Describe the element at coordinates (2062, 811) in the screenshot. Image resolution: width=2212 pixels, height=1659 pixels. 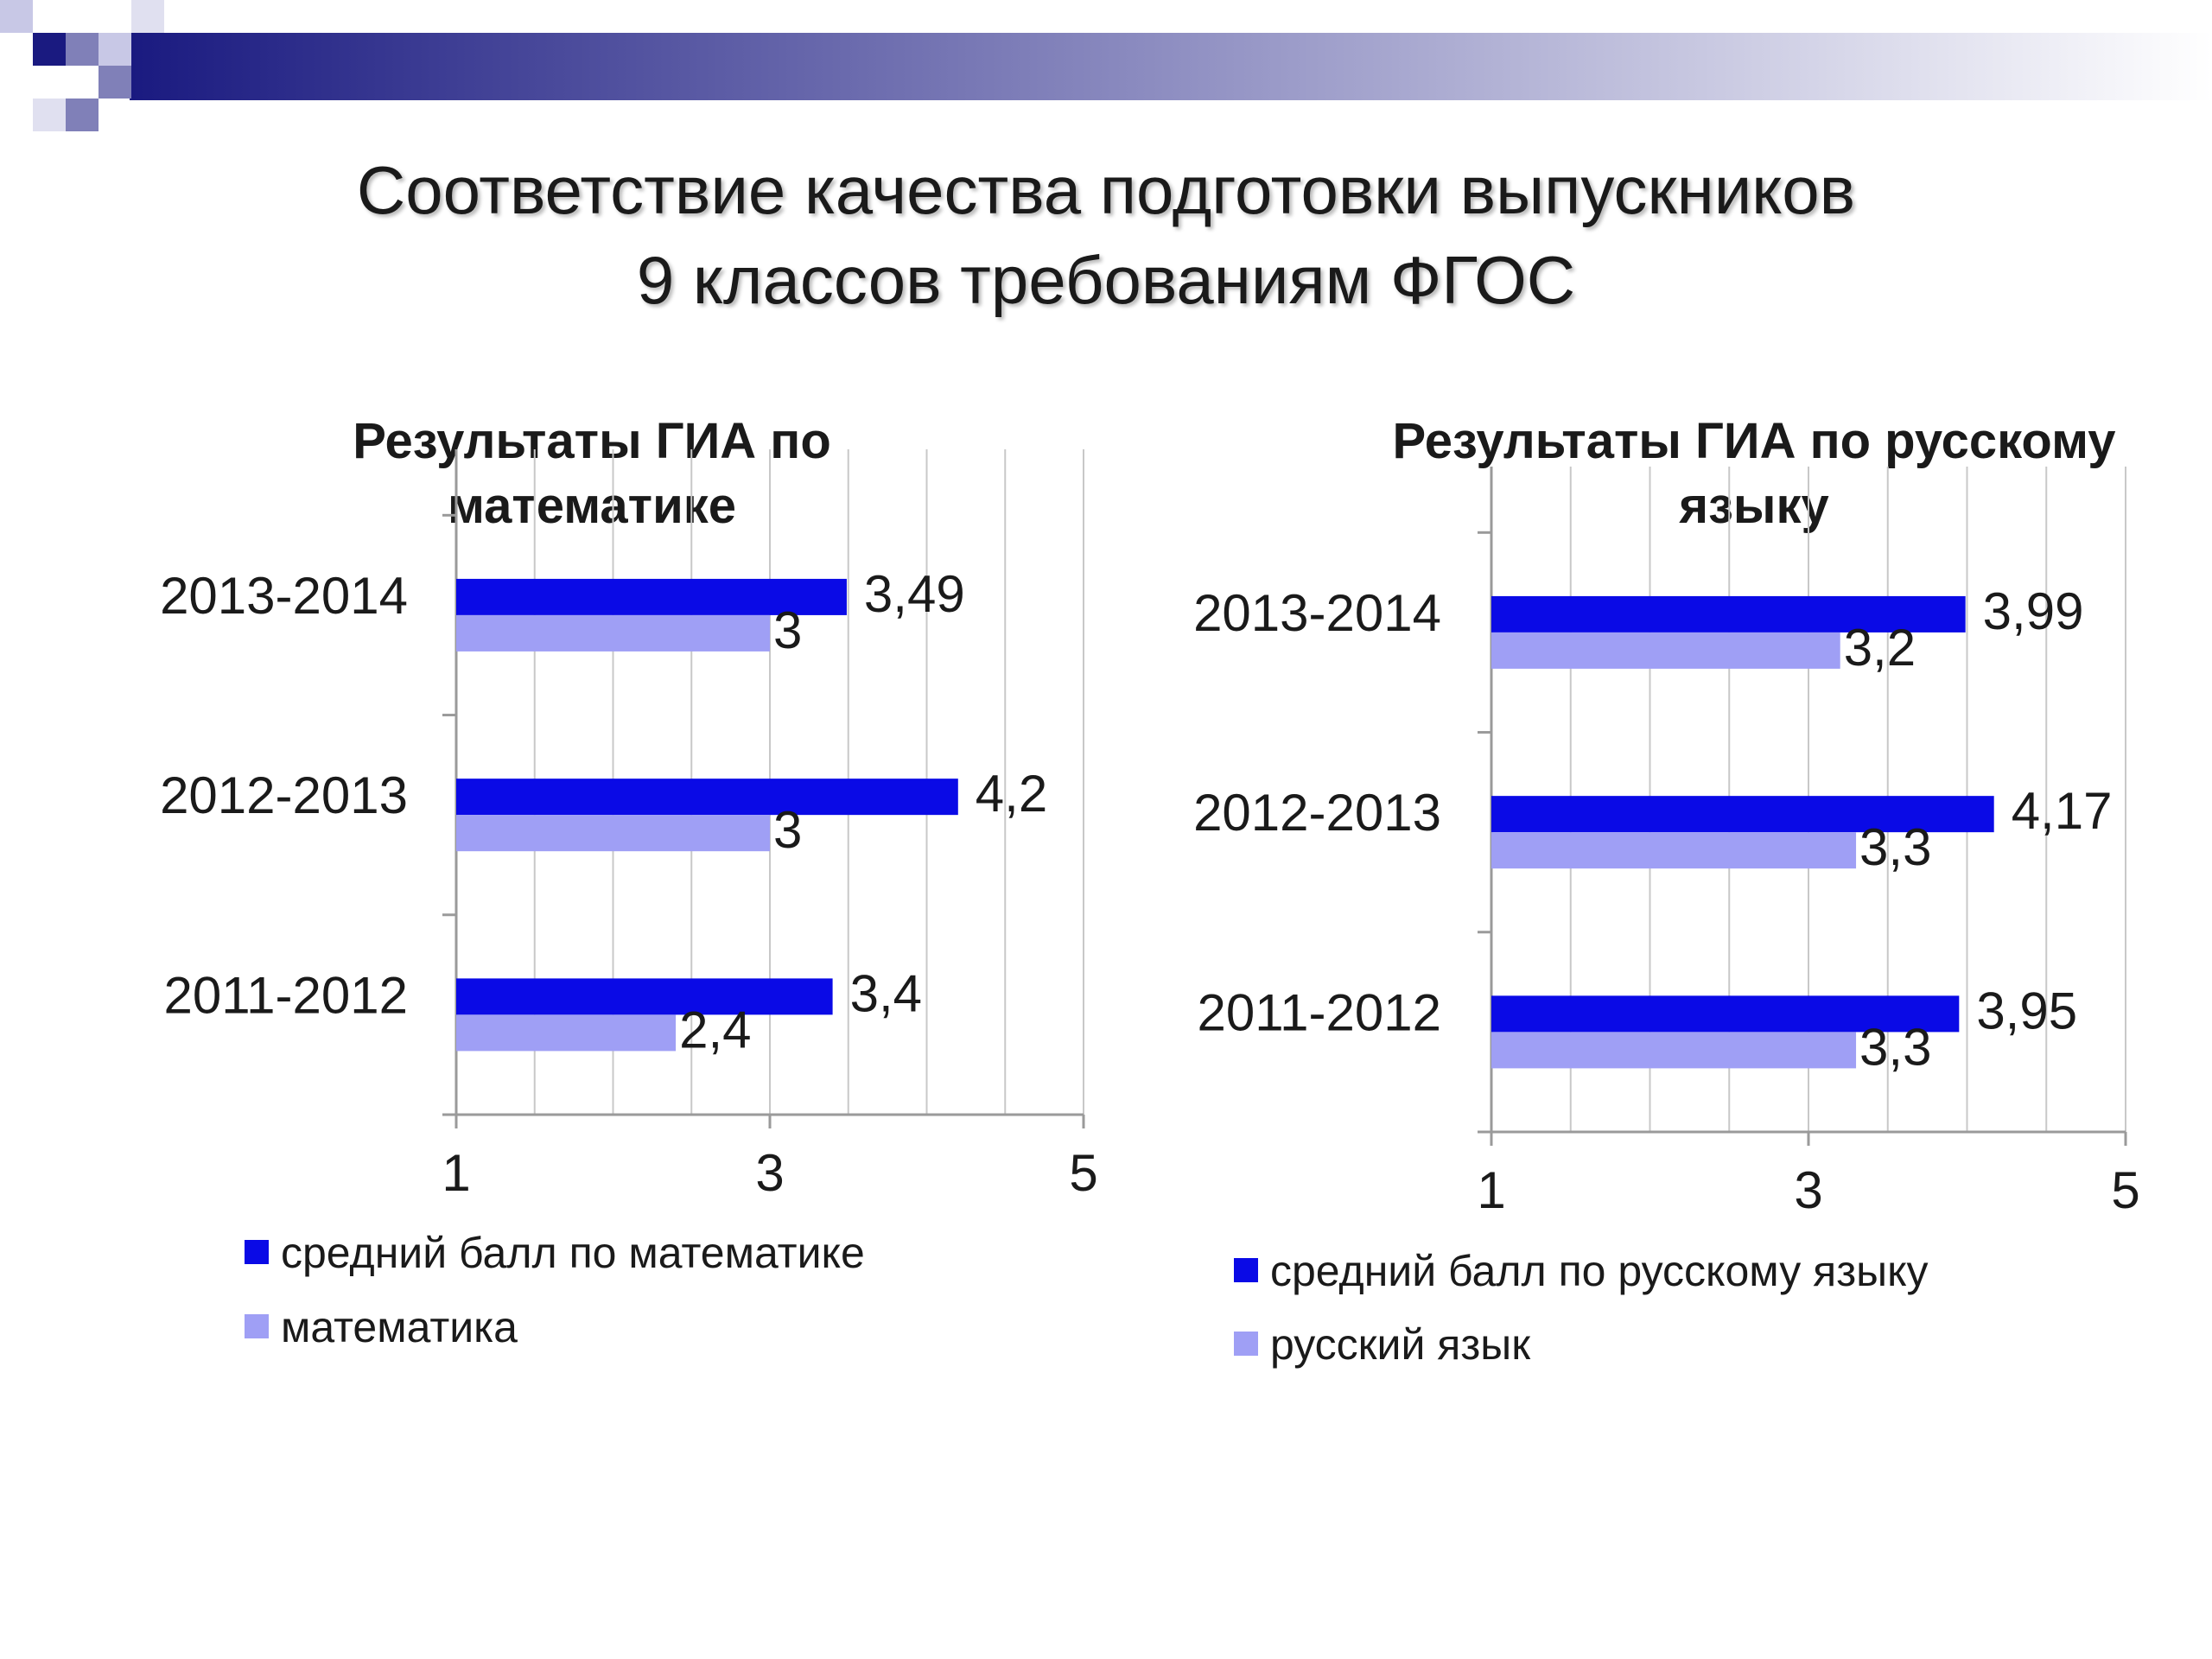
I see `data-label: 4,17` at that location.